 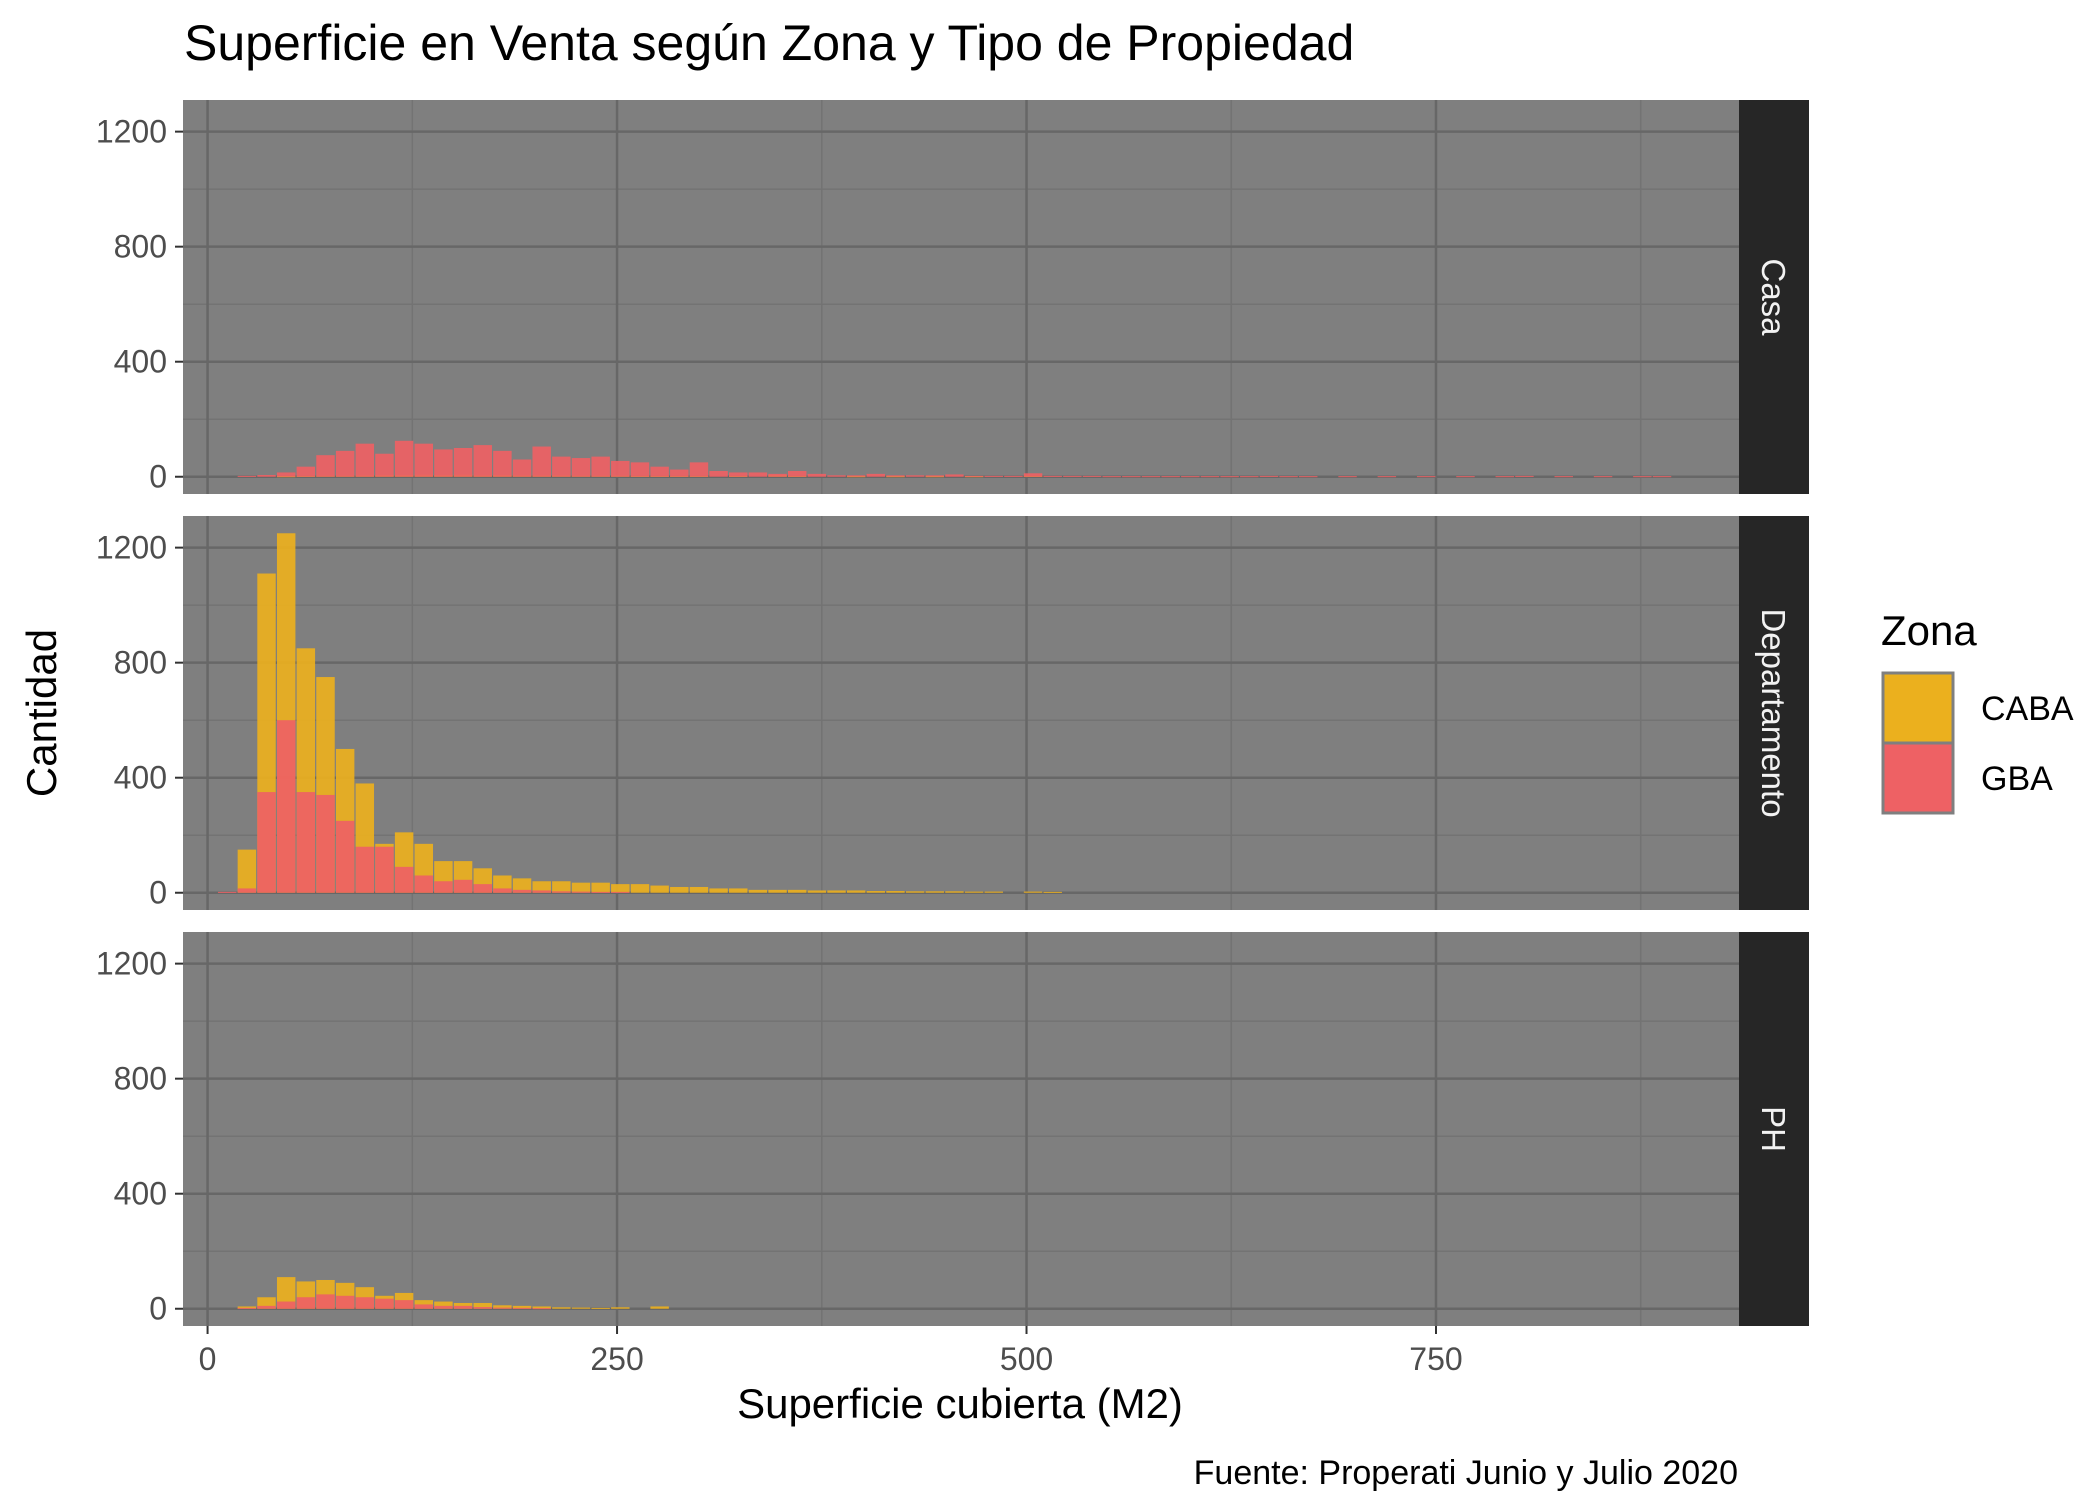 I want to click on facet-strip-label: Departamento, so click(x=1773, y=712).